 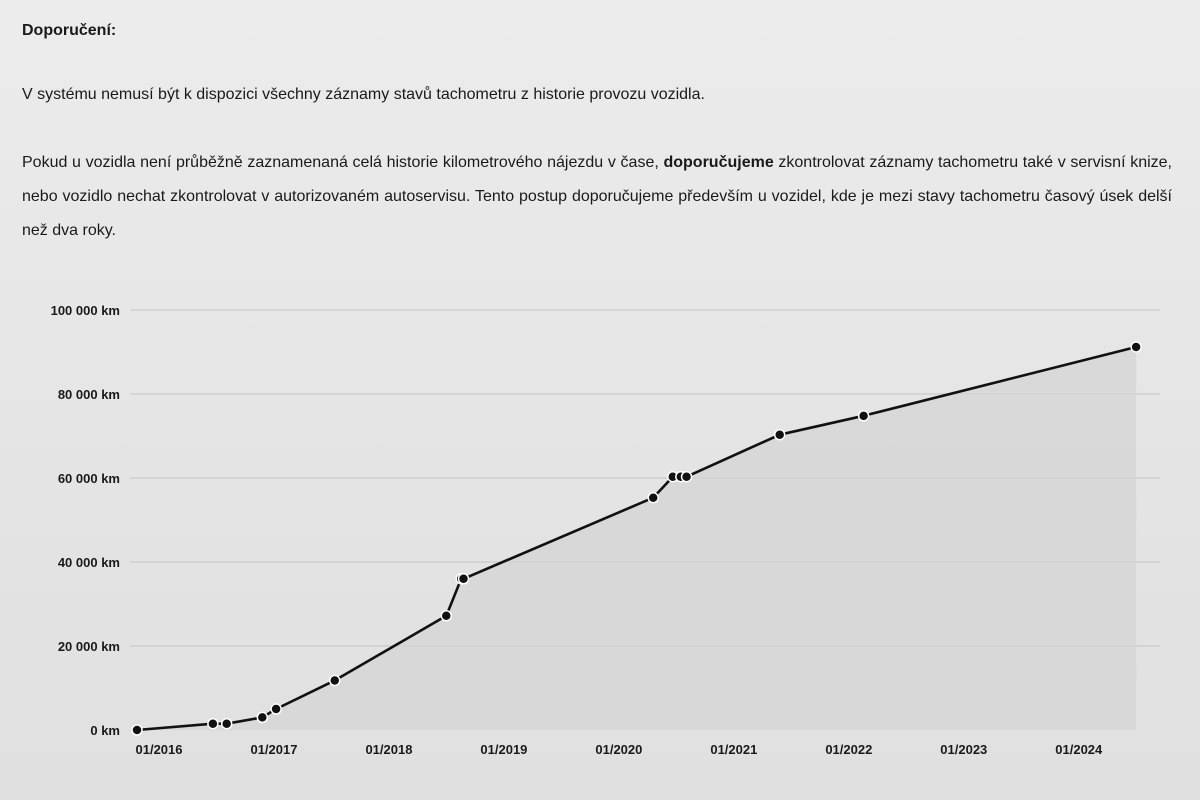 I want to click on x-tick-label: 01/2016, so click(x=159, y=749).